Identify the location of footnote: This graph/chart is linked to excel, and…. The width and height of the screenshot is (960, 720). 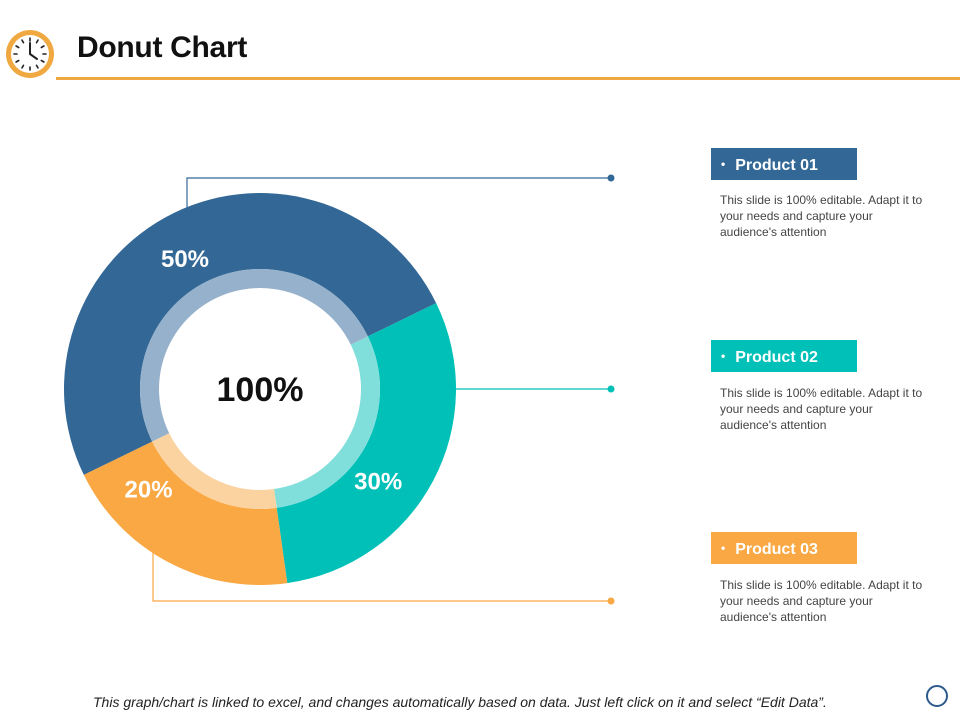
(460, 702).